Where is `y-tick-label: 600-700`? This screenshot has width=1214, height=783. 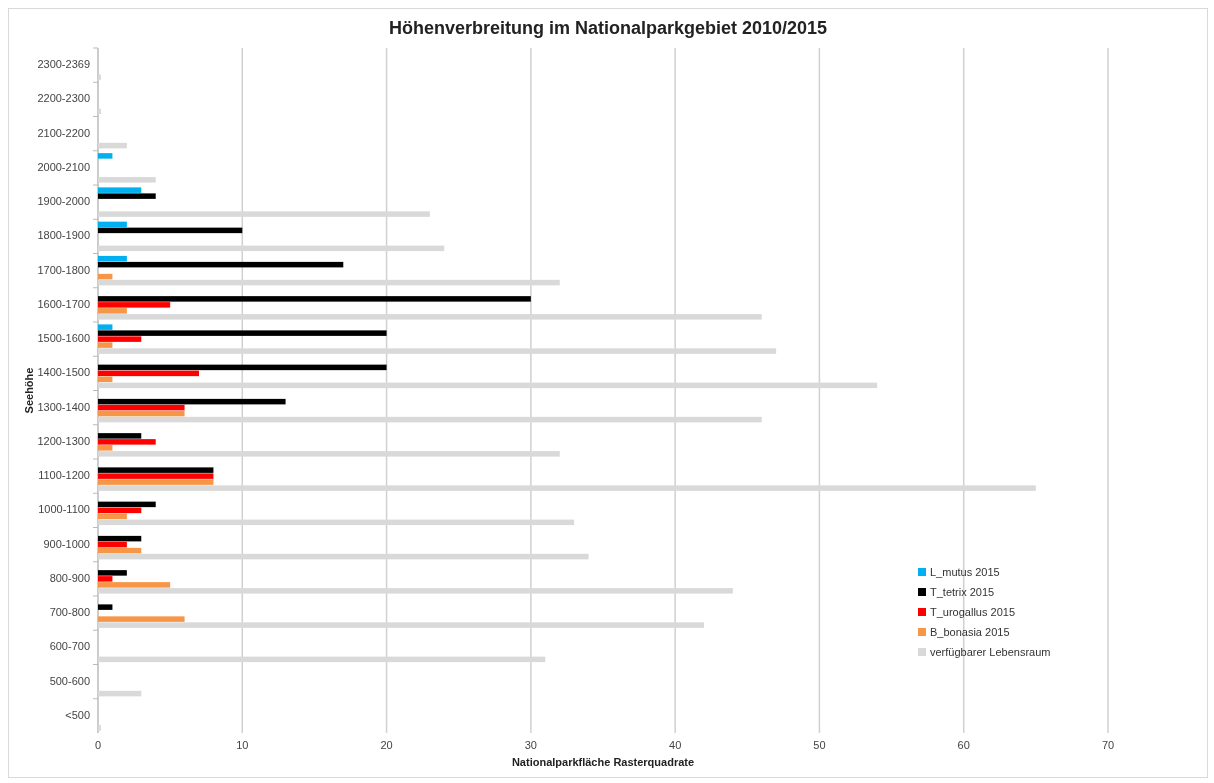 y-tick-label: 600-700 is located at coordinates (69, 646).